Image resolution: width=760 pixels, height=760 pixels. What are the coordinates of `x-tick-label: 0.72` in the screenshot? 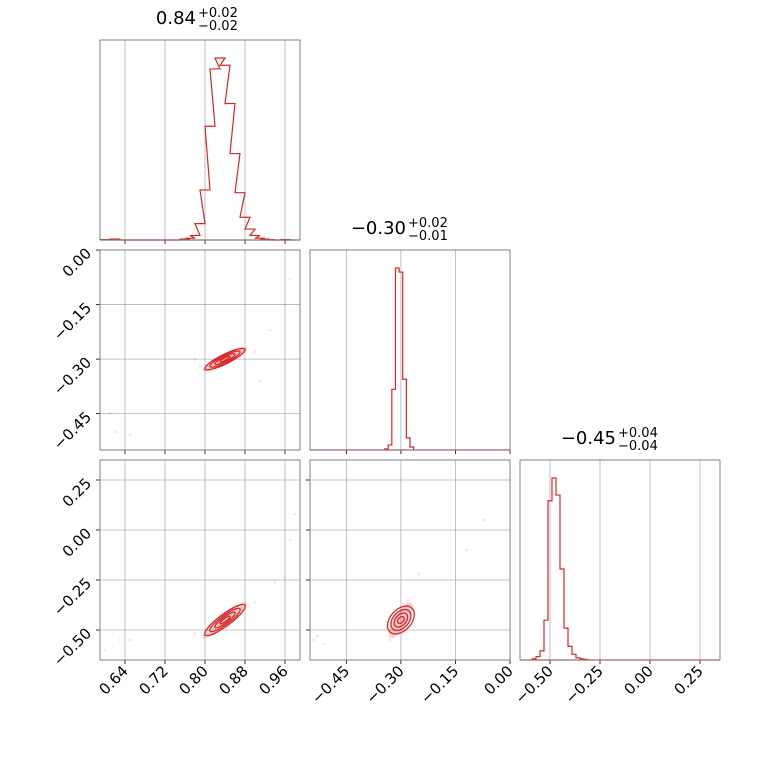 It's located at (153, 680).